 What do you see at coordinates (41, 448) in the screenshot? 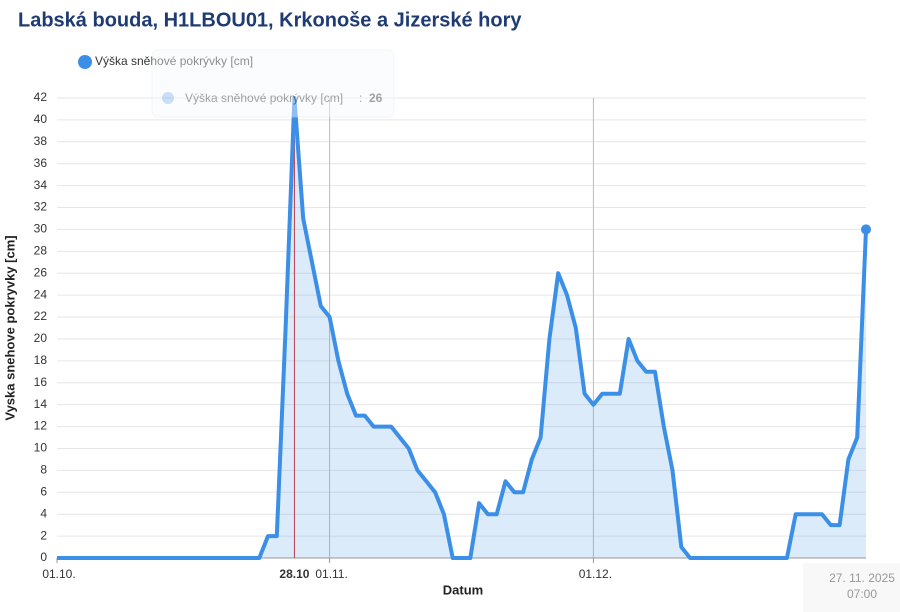
I see `y-tick-label: 10` at bounding box center [41, 448].